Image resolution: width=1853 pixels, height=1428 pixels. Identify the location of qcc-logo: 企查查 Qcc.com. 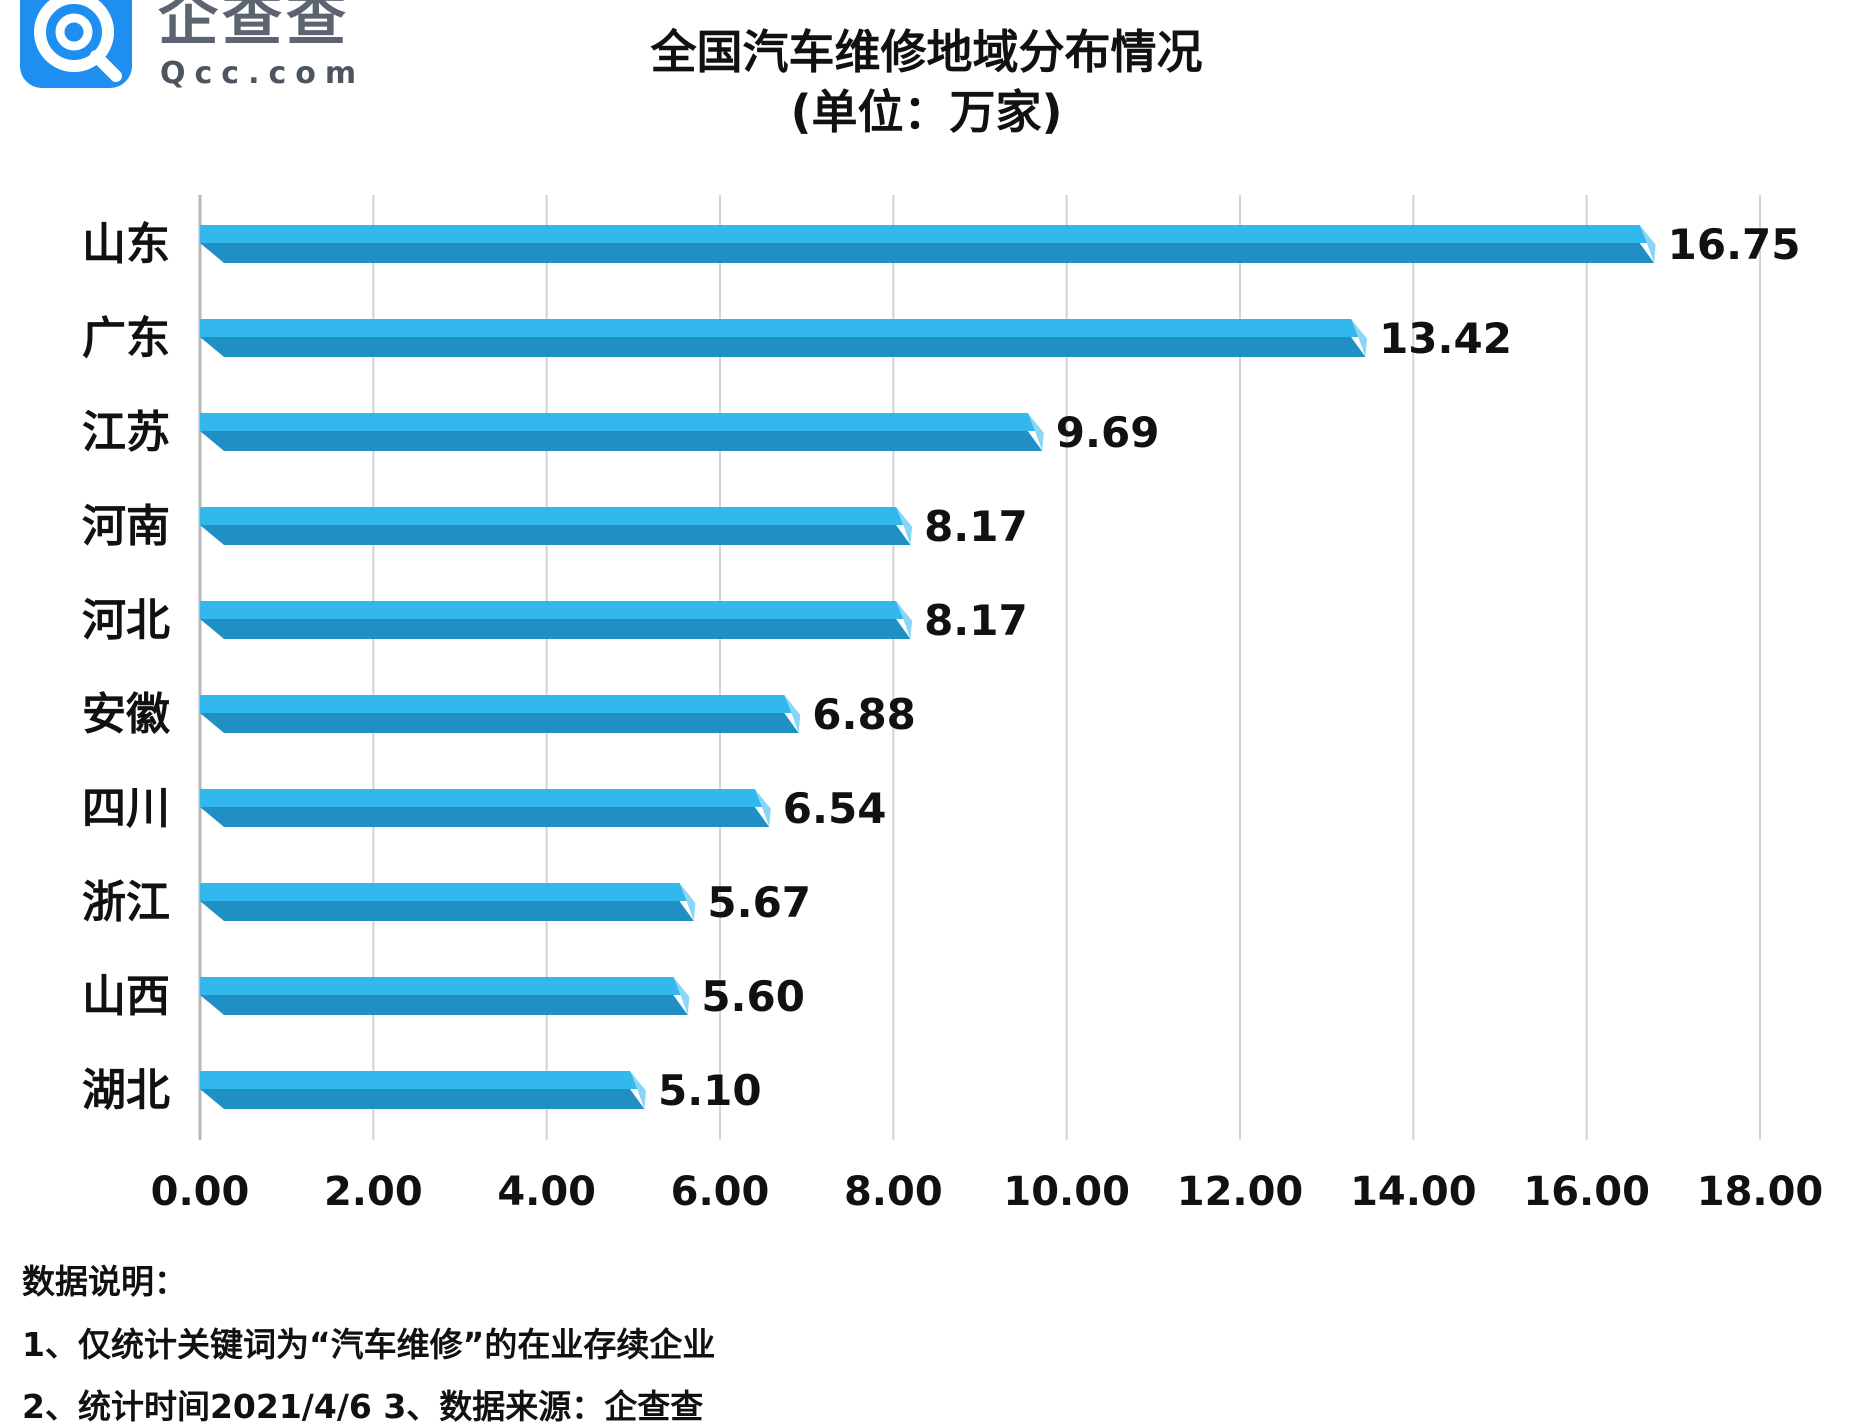
(188, 48).